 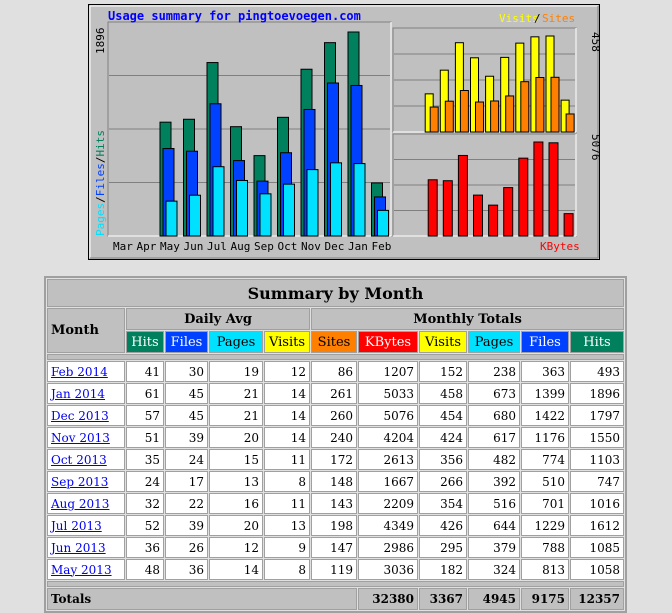 I want to click on col-header-pages: Pages, so click(x=494, y=342).